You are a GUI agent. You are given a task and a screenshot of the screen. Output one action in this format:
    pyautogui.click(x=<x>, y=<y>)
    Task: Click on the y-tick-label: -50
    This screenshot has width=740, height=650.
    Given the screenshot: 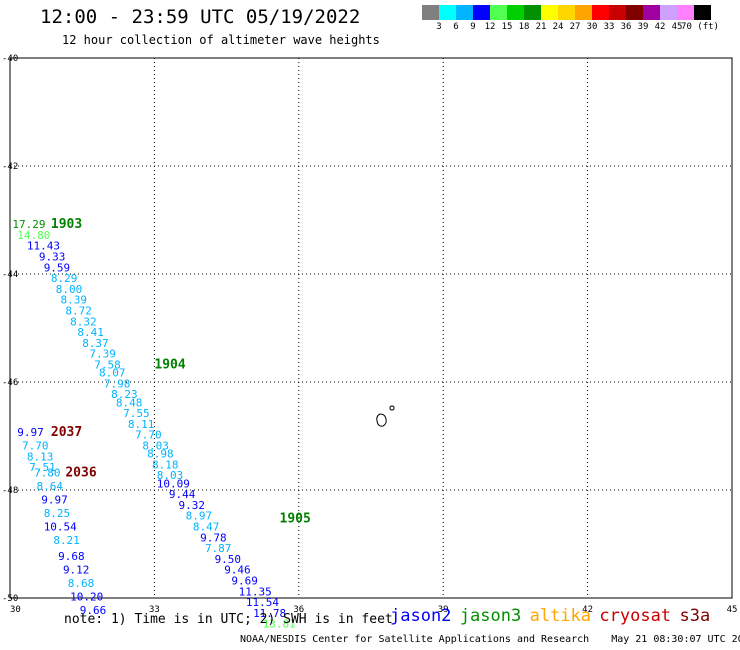 What is the action you would take?
    pyautogui.click(x=10, y=599)
    